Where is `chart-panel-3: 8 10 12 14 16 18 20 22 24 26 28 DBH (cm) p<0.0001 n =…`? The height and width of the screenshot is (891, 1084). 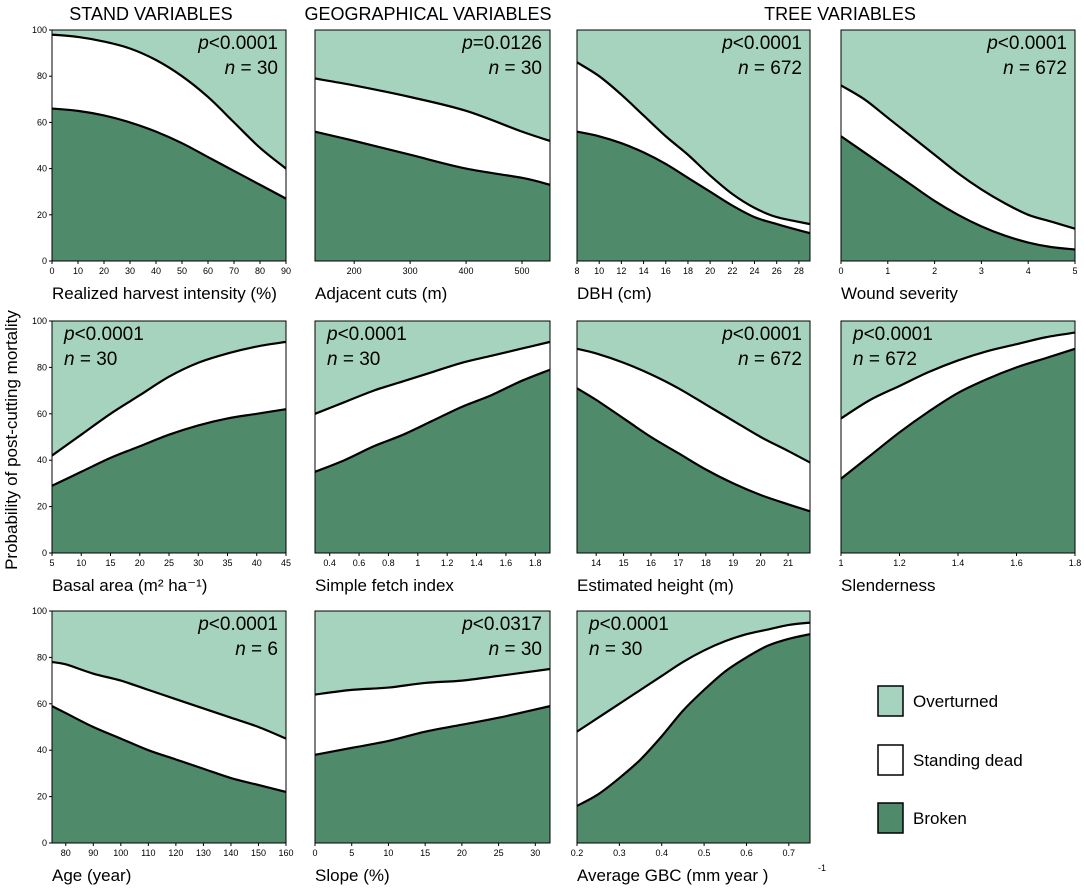
chart-panel-3: 8 10 12 14 16 18 20 22 24 26 28 DBH (cm) p<0.0001 n =… is located at coordinates (692, 166).